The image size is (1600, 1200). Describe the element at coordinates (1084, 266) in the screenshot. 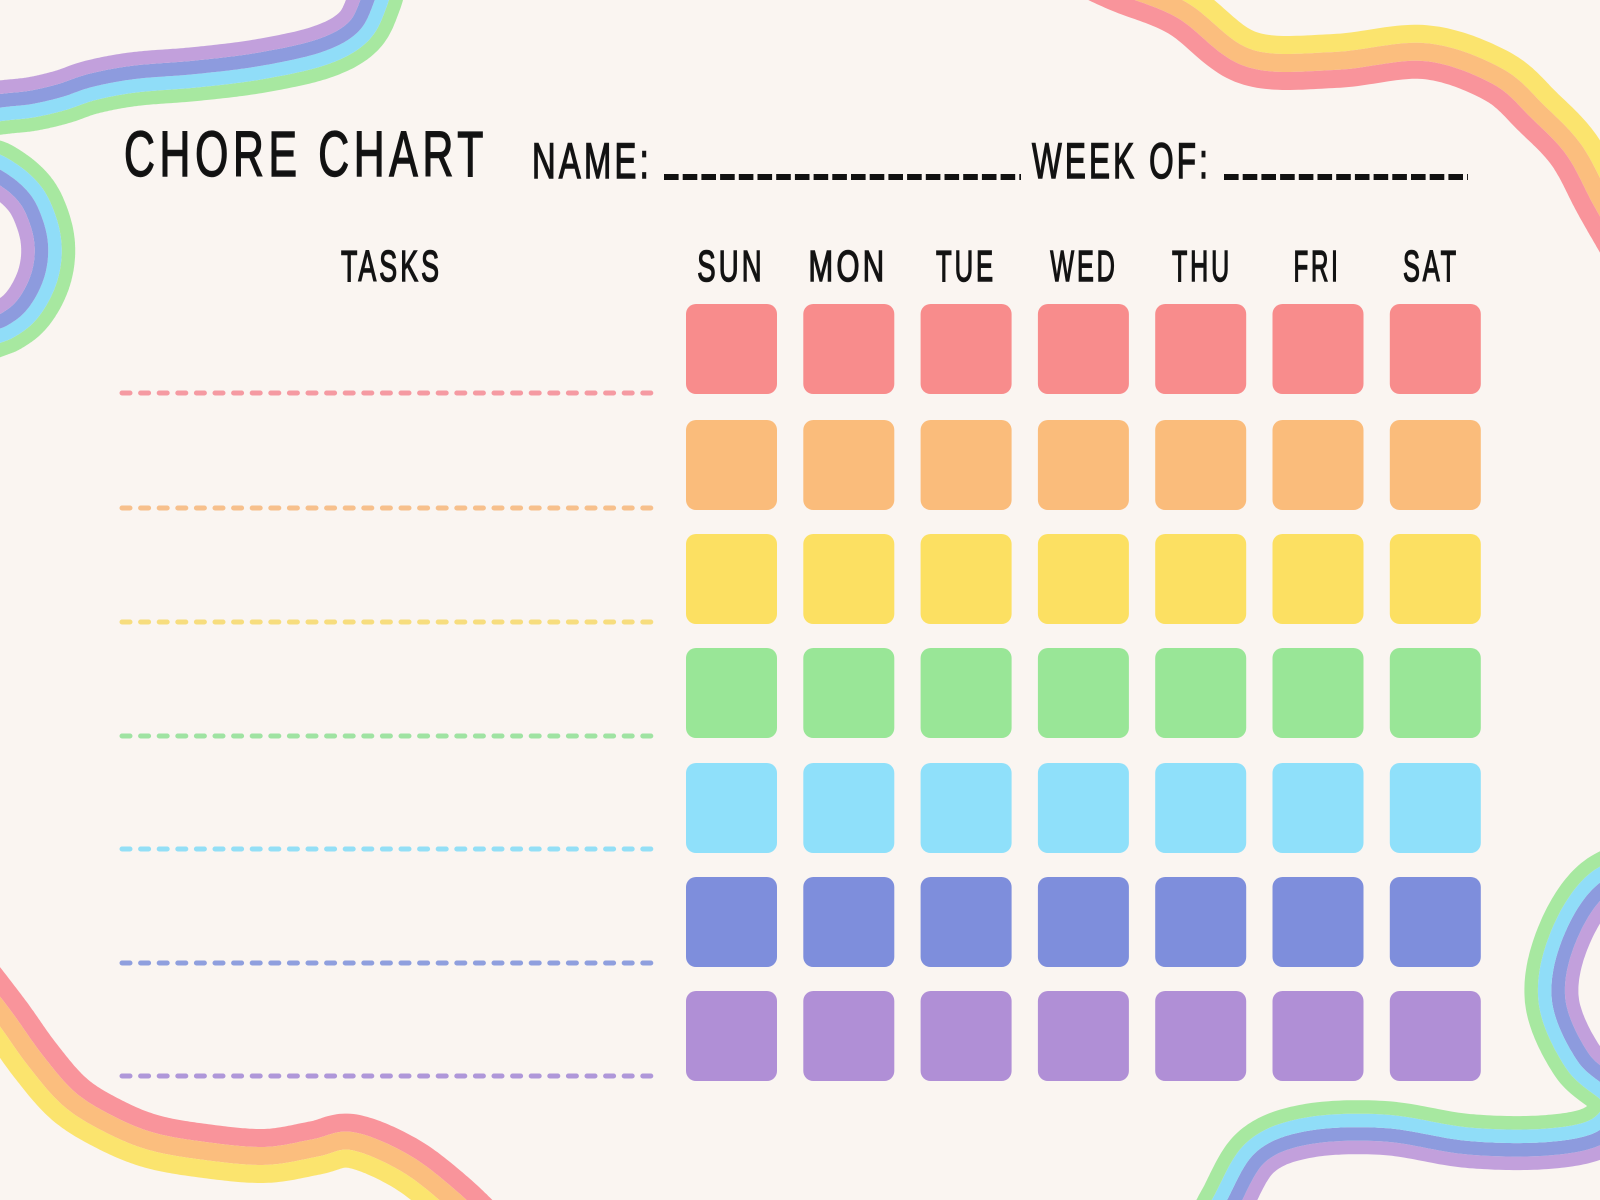

I see `svg-text: WED` at that location.